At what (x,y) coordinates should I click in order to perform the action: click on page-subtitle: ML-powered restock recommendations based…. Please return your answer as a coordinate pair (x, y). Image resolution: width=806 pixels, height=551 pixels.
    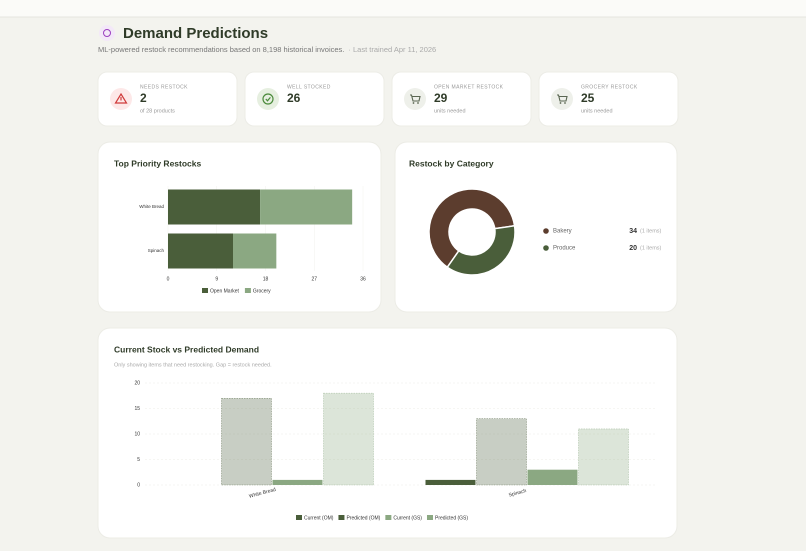
    Looking at the image, I should click on (221, 49).